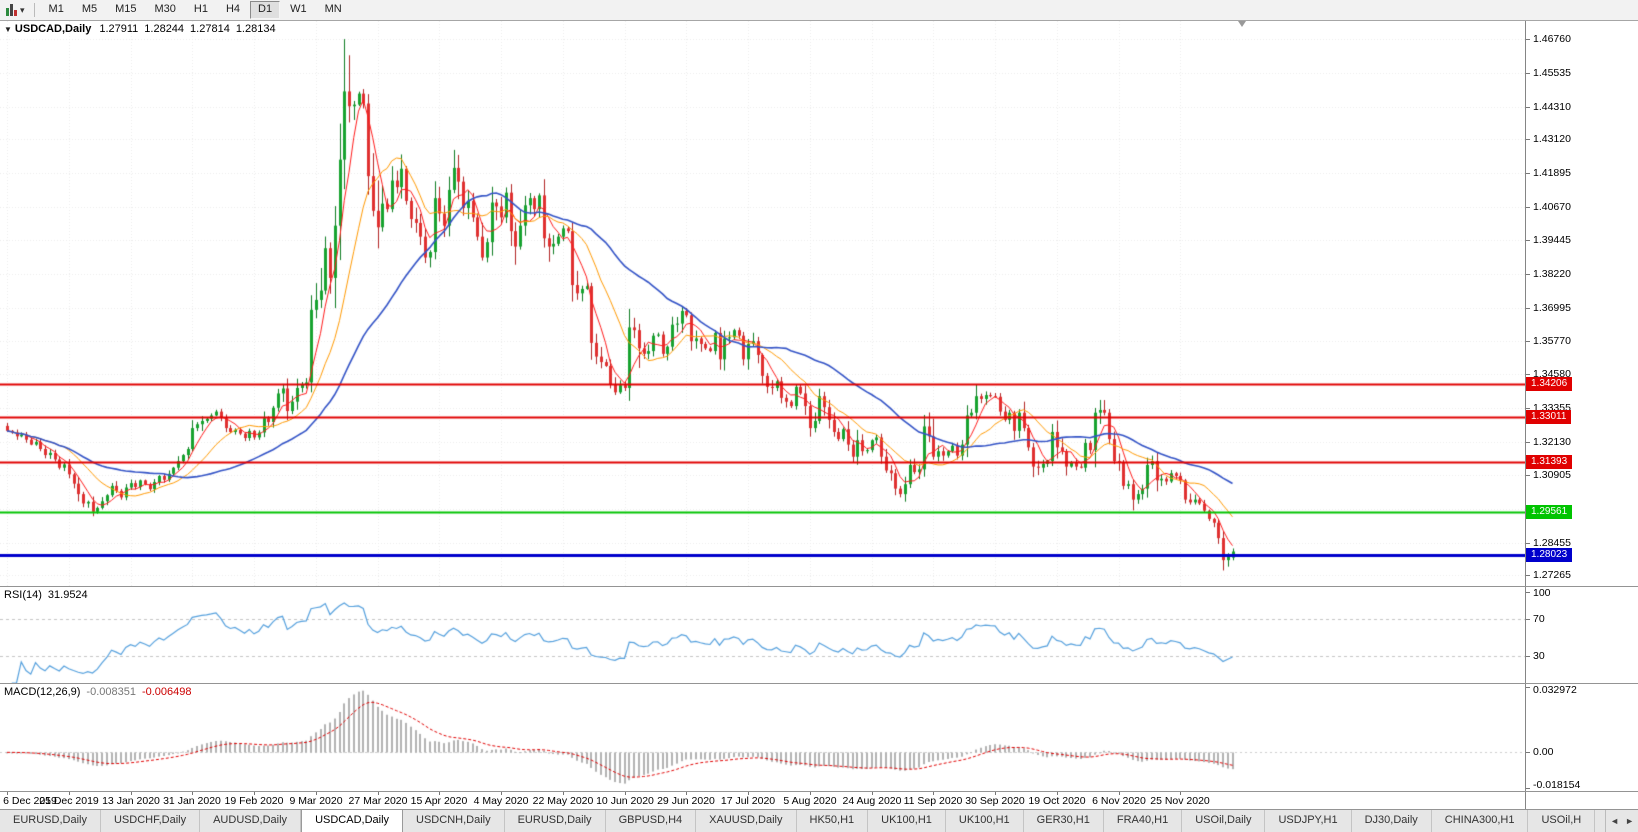 The height and width of the screenshot is (832, 1638). Describe the element at coordinates (1549, 555) in the screenshot. I see `price-level-badge: 1.28023` at that location.